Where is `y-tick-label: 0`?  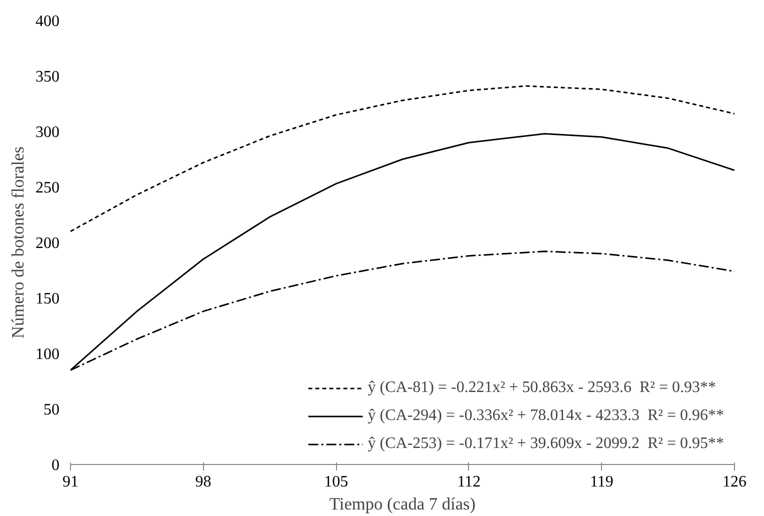 y-tick-label: 0 is located at coordinates (56, 465).